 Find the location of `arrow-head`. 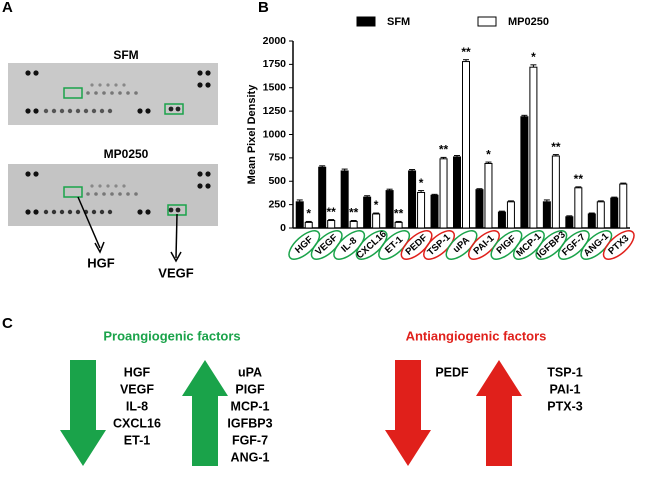

arrow-head is located at coordinates (176, 257).